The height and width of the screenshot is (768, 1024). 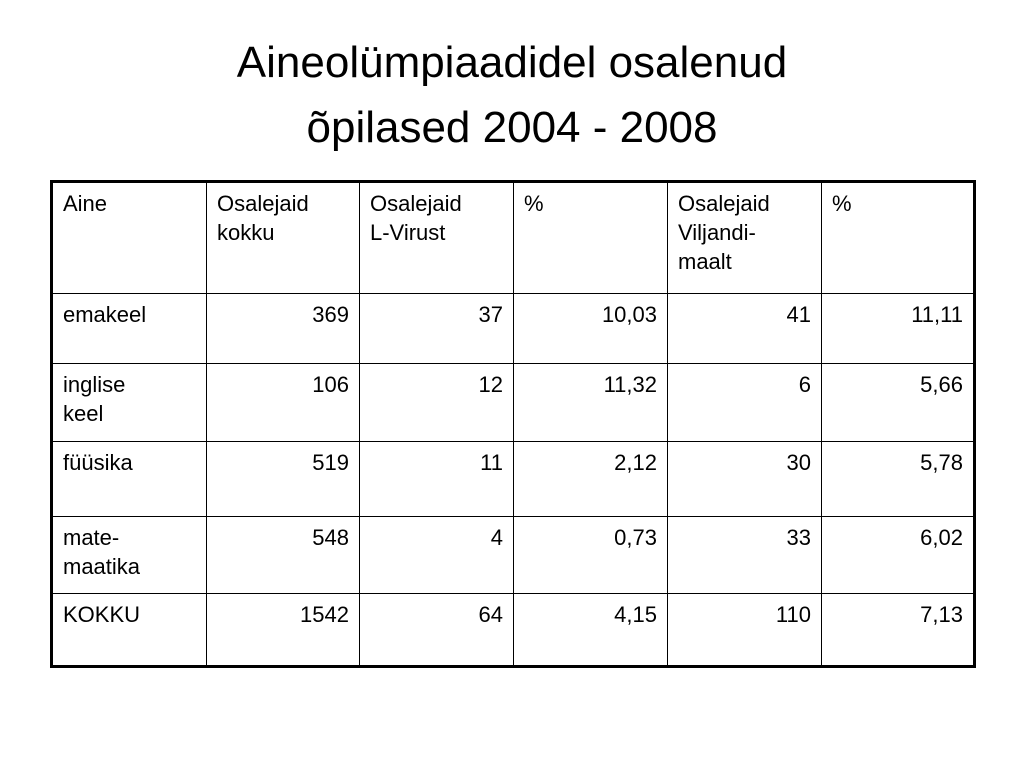 I want to click on table-cell: 5,78, so click(x=898, y=479).